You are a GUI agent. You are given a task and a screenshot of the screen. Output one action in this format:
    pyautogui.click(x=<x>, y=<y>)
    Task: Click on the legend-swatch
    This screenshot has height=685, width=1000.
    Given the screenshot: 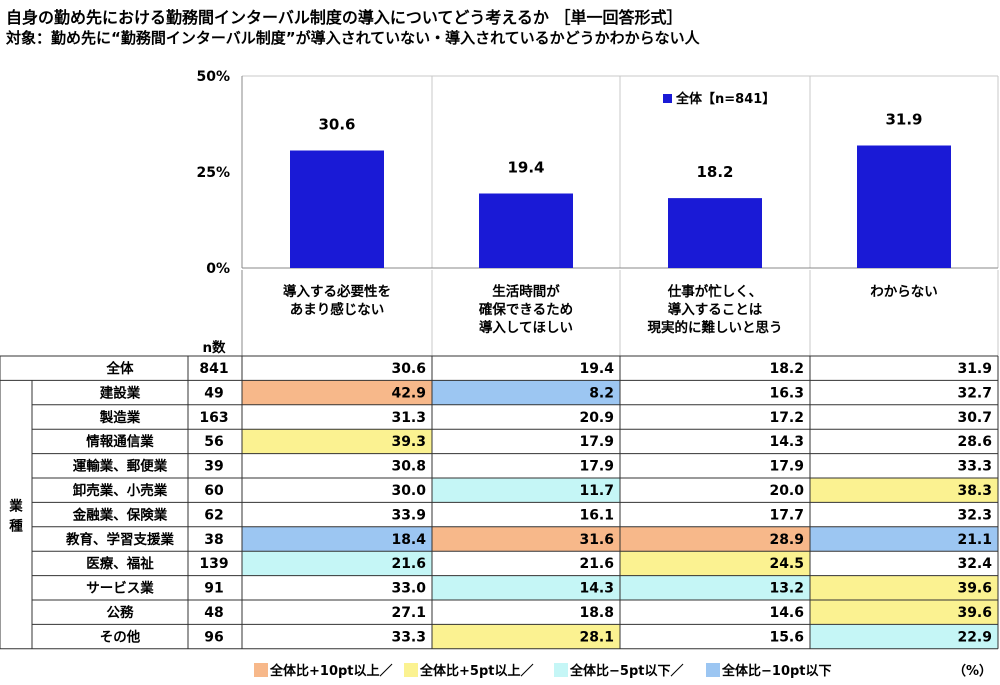 What is the action you would take?
    pyautogui.click(x=667, y=98)
    